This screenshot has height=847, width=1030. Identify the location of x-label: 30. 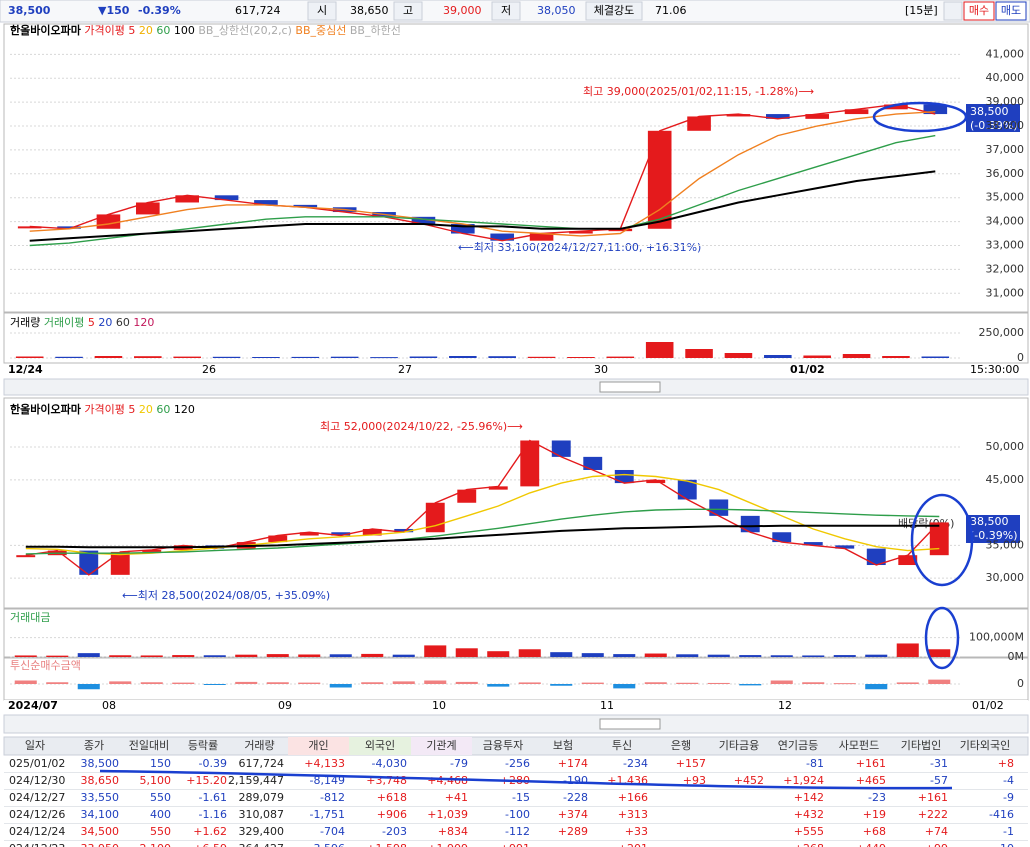
(601, 369).